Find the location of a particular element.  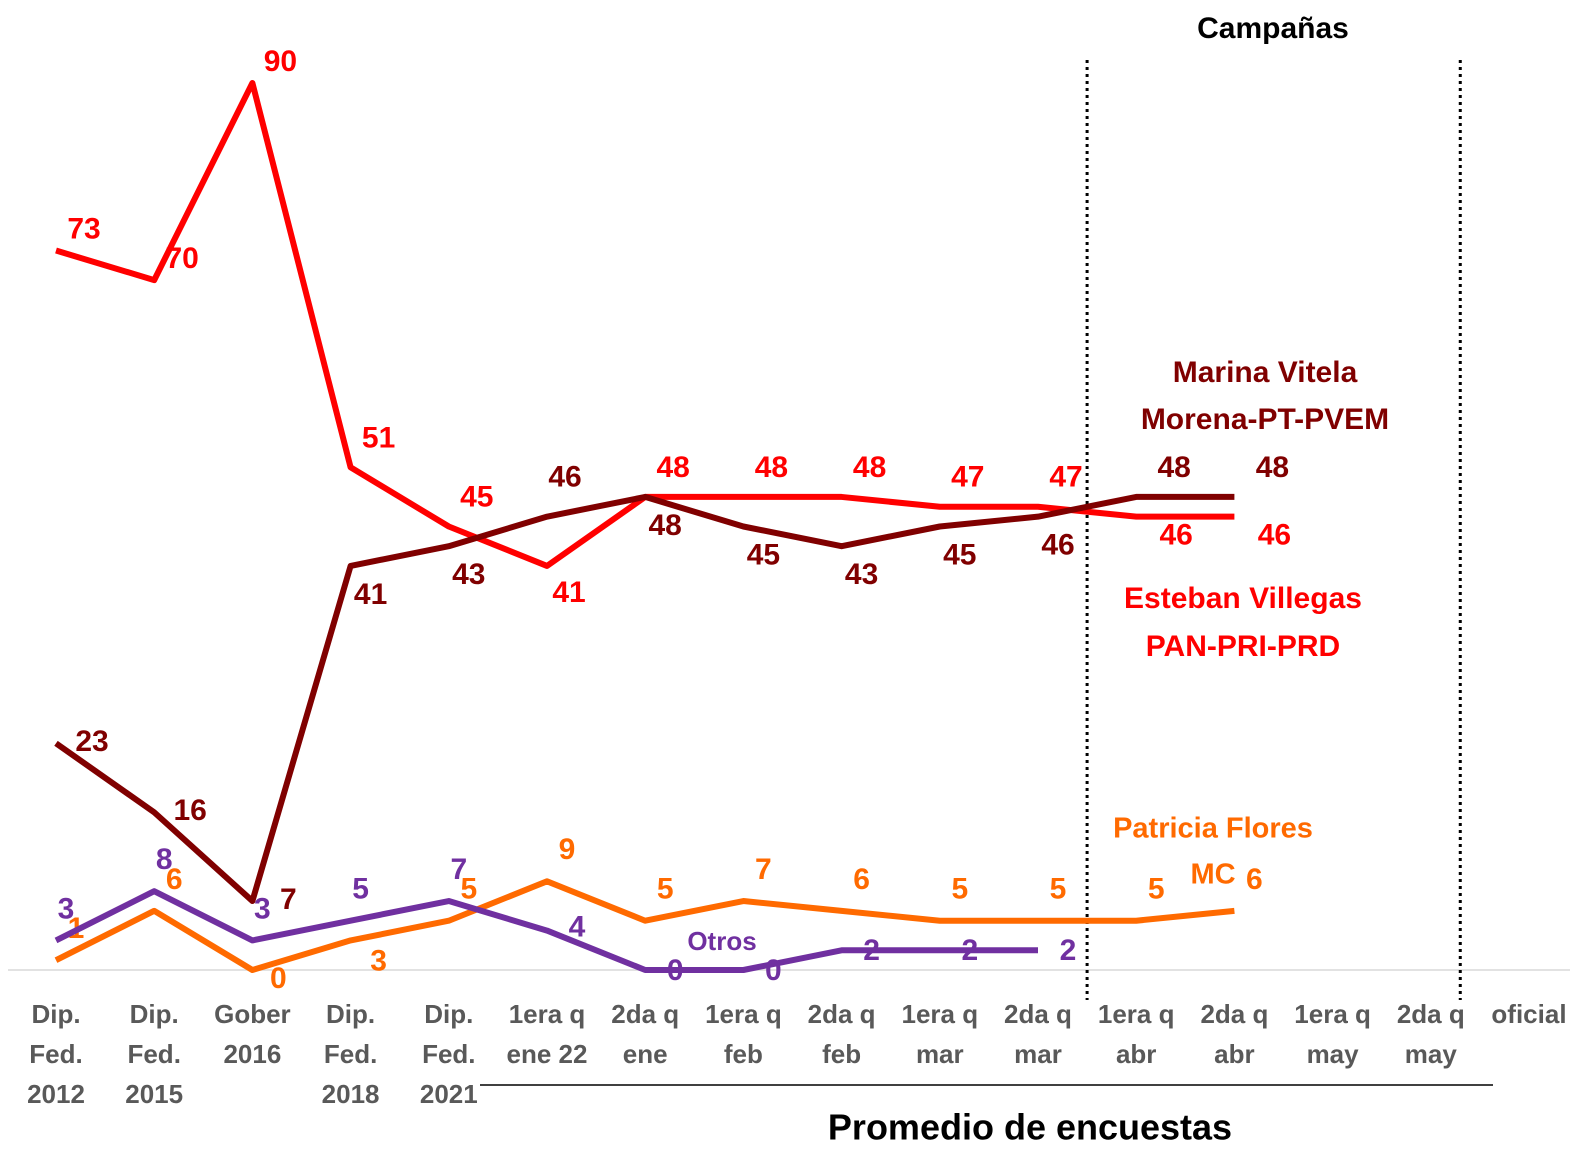

legend-label: Esteban Villegas is located at coordinates (1243, 598).